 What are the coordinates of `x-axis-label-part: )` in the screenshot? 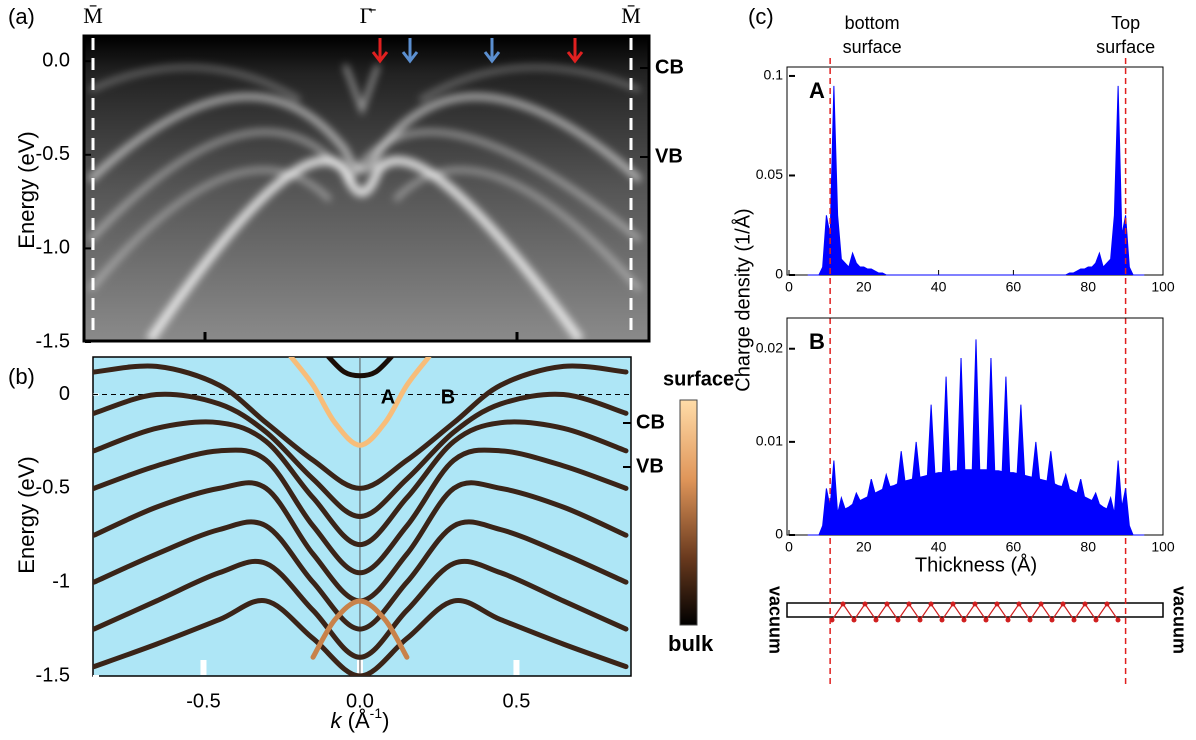 It's located at (385, 720).